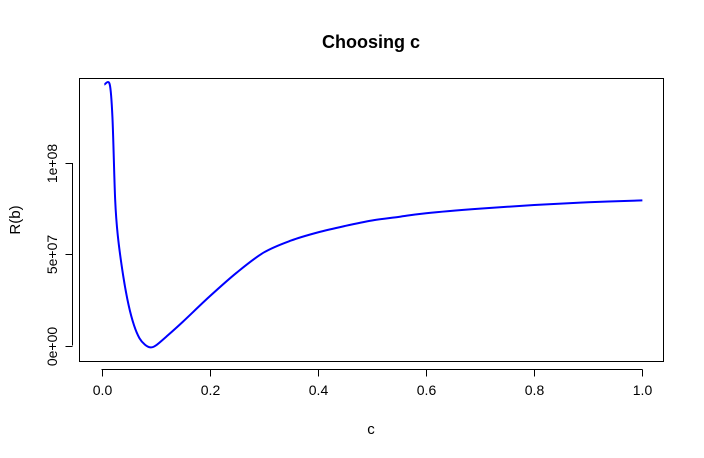  Describe the element at coordinates (52, 255) in the screenshot. I see `y-tick-label: 5e+07` at that location.